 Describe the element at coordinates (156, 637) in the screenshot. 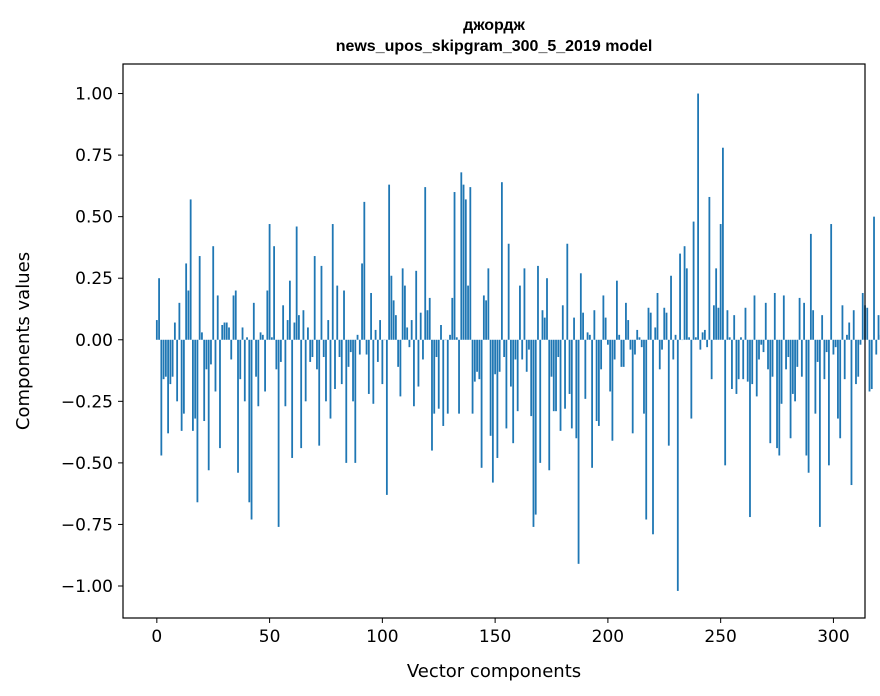

I see `x-tick-label: 0` at that location.